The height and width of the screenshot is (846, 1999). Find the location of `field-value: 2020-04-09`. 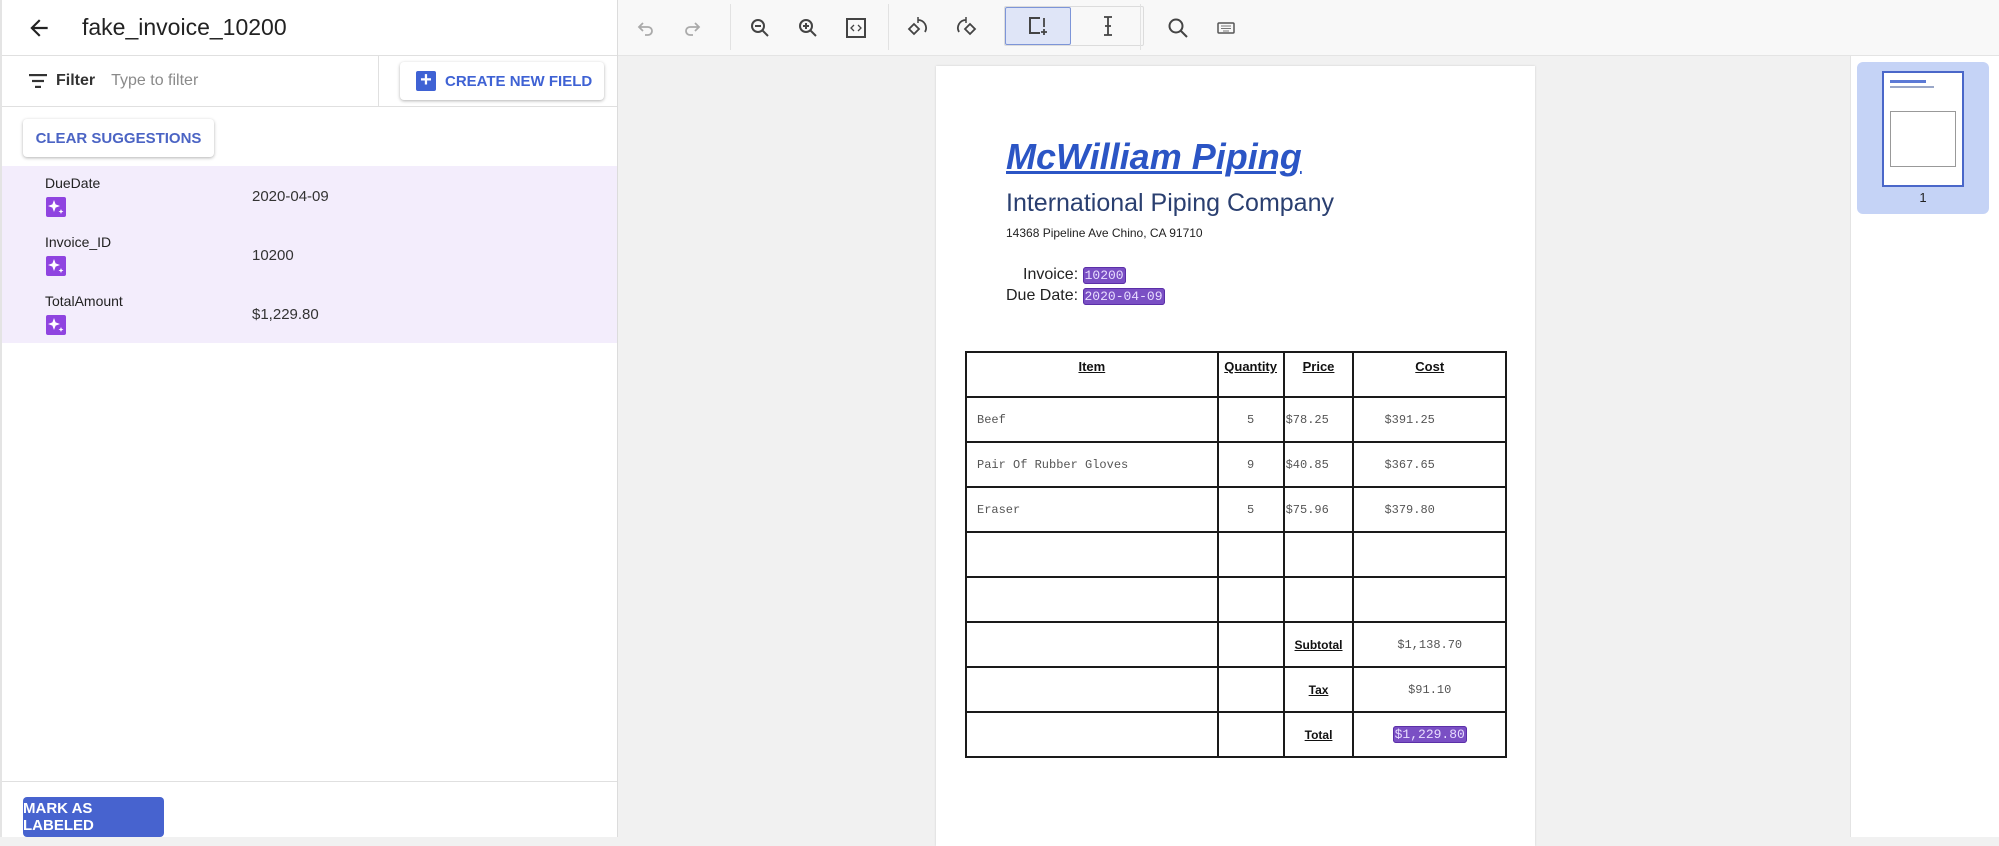

field-value: 2020-04-09 is located at coordinates (290, 196).